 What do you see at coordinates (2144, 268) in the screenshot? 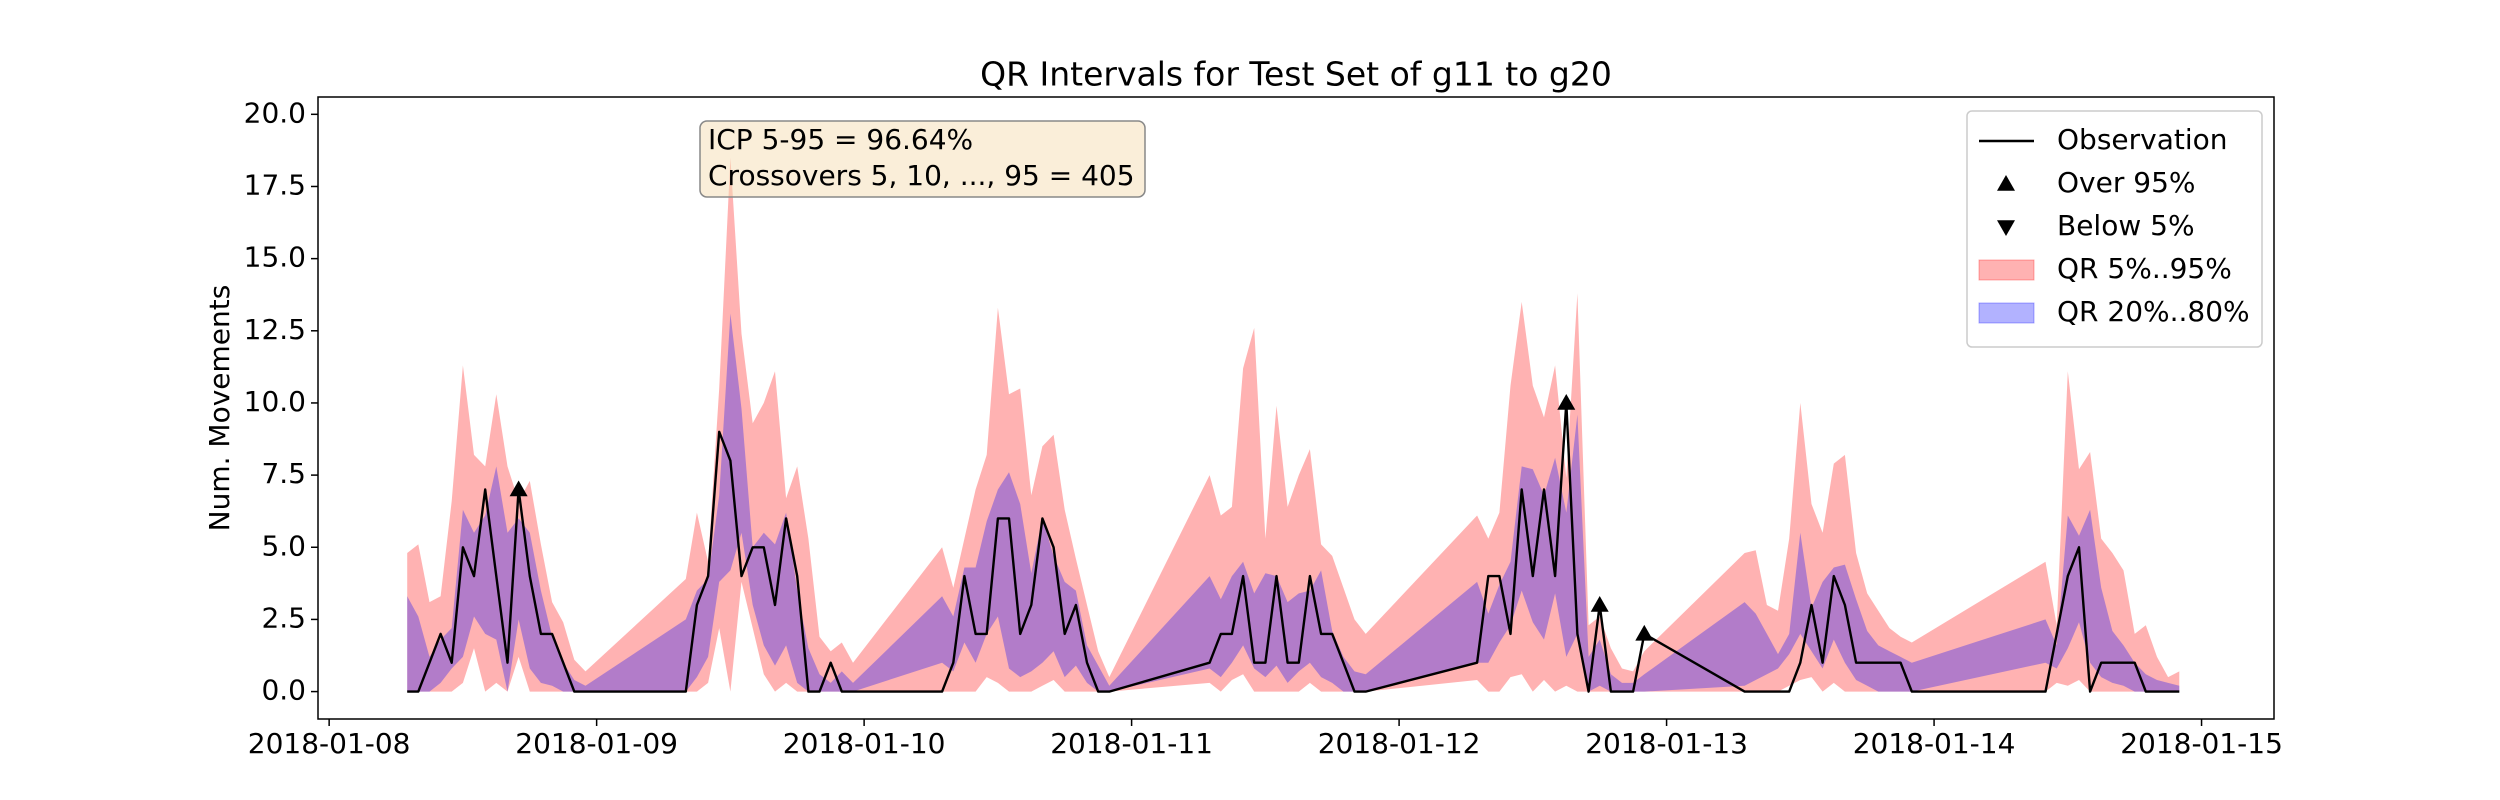
I see `legend-label: QR 5%..95%` at bounding box center [2144, 268].